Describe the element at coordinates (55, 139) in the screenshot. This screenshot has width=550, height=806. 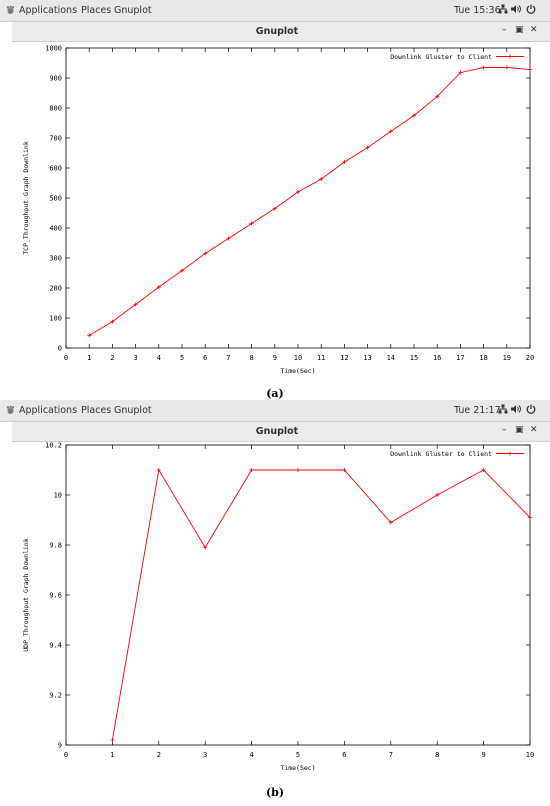
I see `y-tick-label: 700` at that location.